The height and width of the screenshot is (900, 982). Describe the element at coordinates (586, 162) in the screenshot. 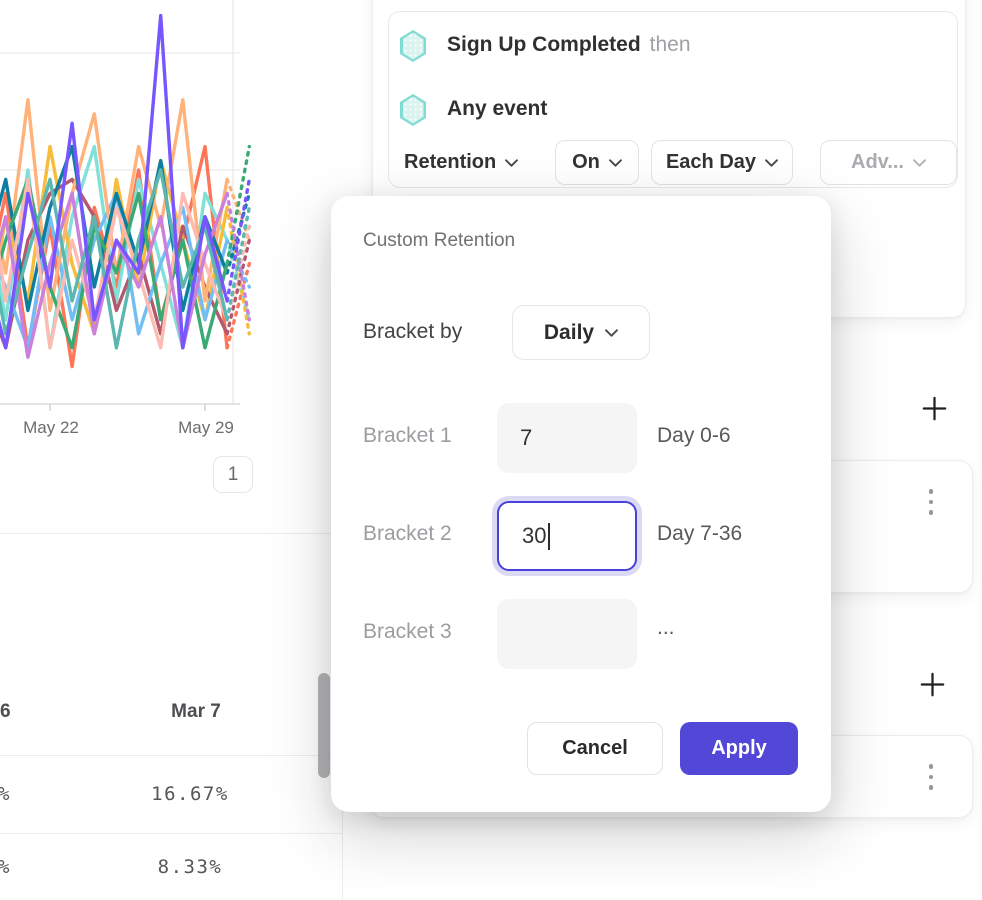

I see `dropdown-label: On` at that location.